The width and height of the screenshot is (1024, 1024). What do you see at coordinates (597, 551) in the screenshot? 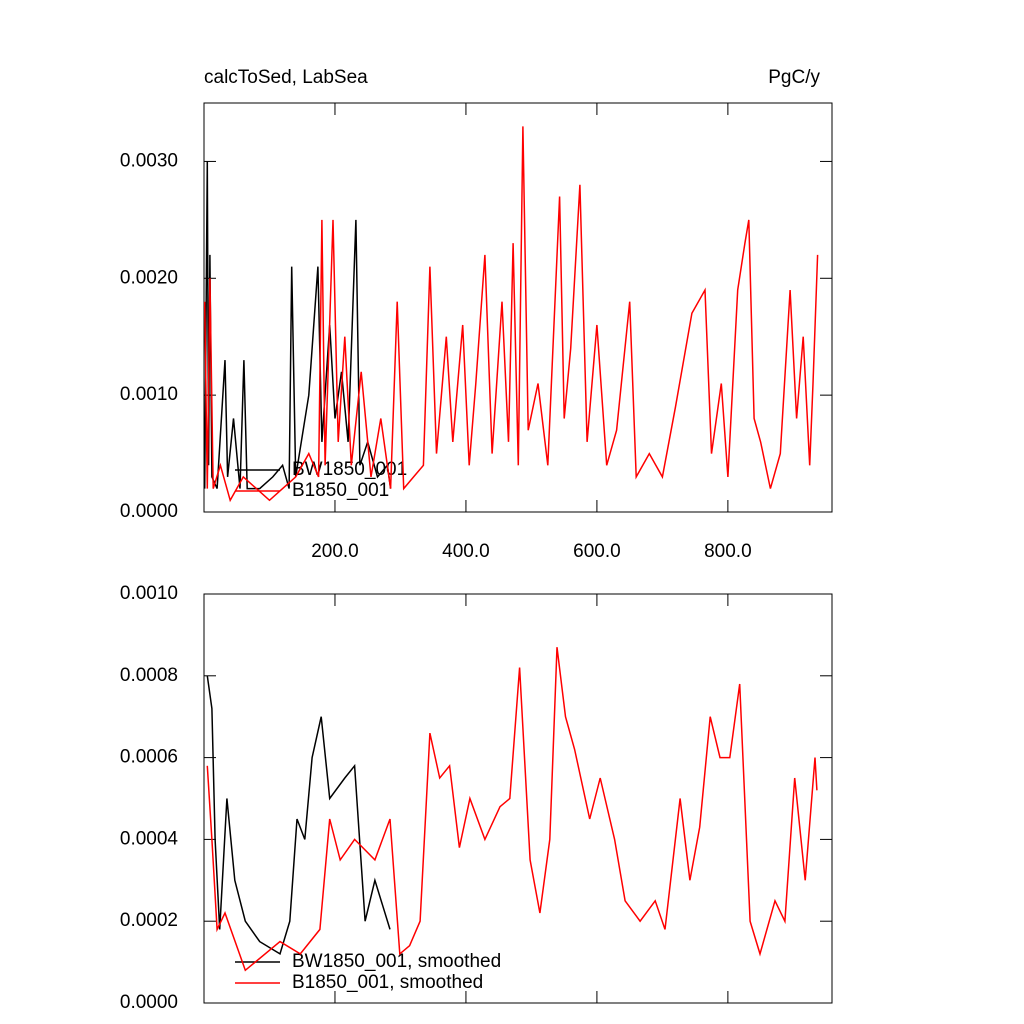
I see `x-tick-label: 600.0` at bounding box center [597, 551].